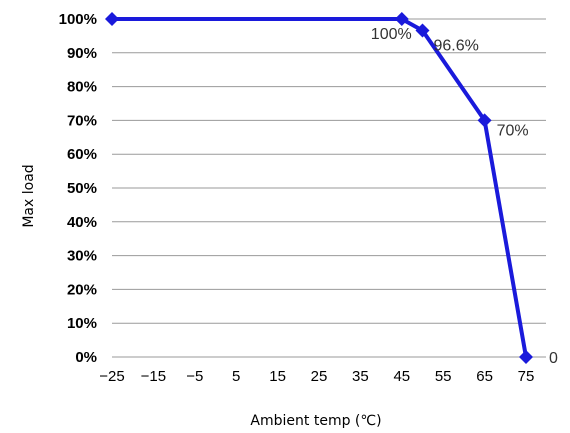  I want to click on y-tick-label: 80%, so click(82, 87).